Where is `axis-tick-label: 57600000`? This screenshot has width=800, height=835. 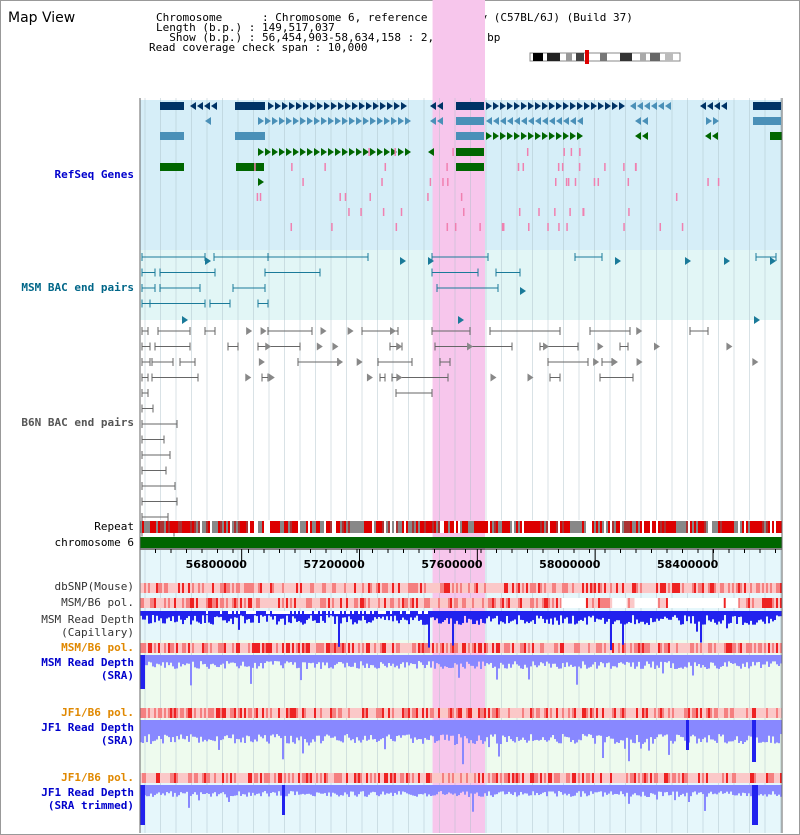
axis-tick-label: 57600000 is located at coordinates (452, 564).